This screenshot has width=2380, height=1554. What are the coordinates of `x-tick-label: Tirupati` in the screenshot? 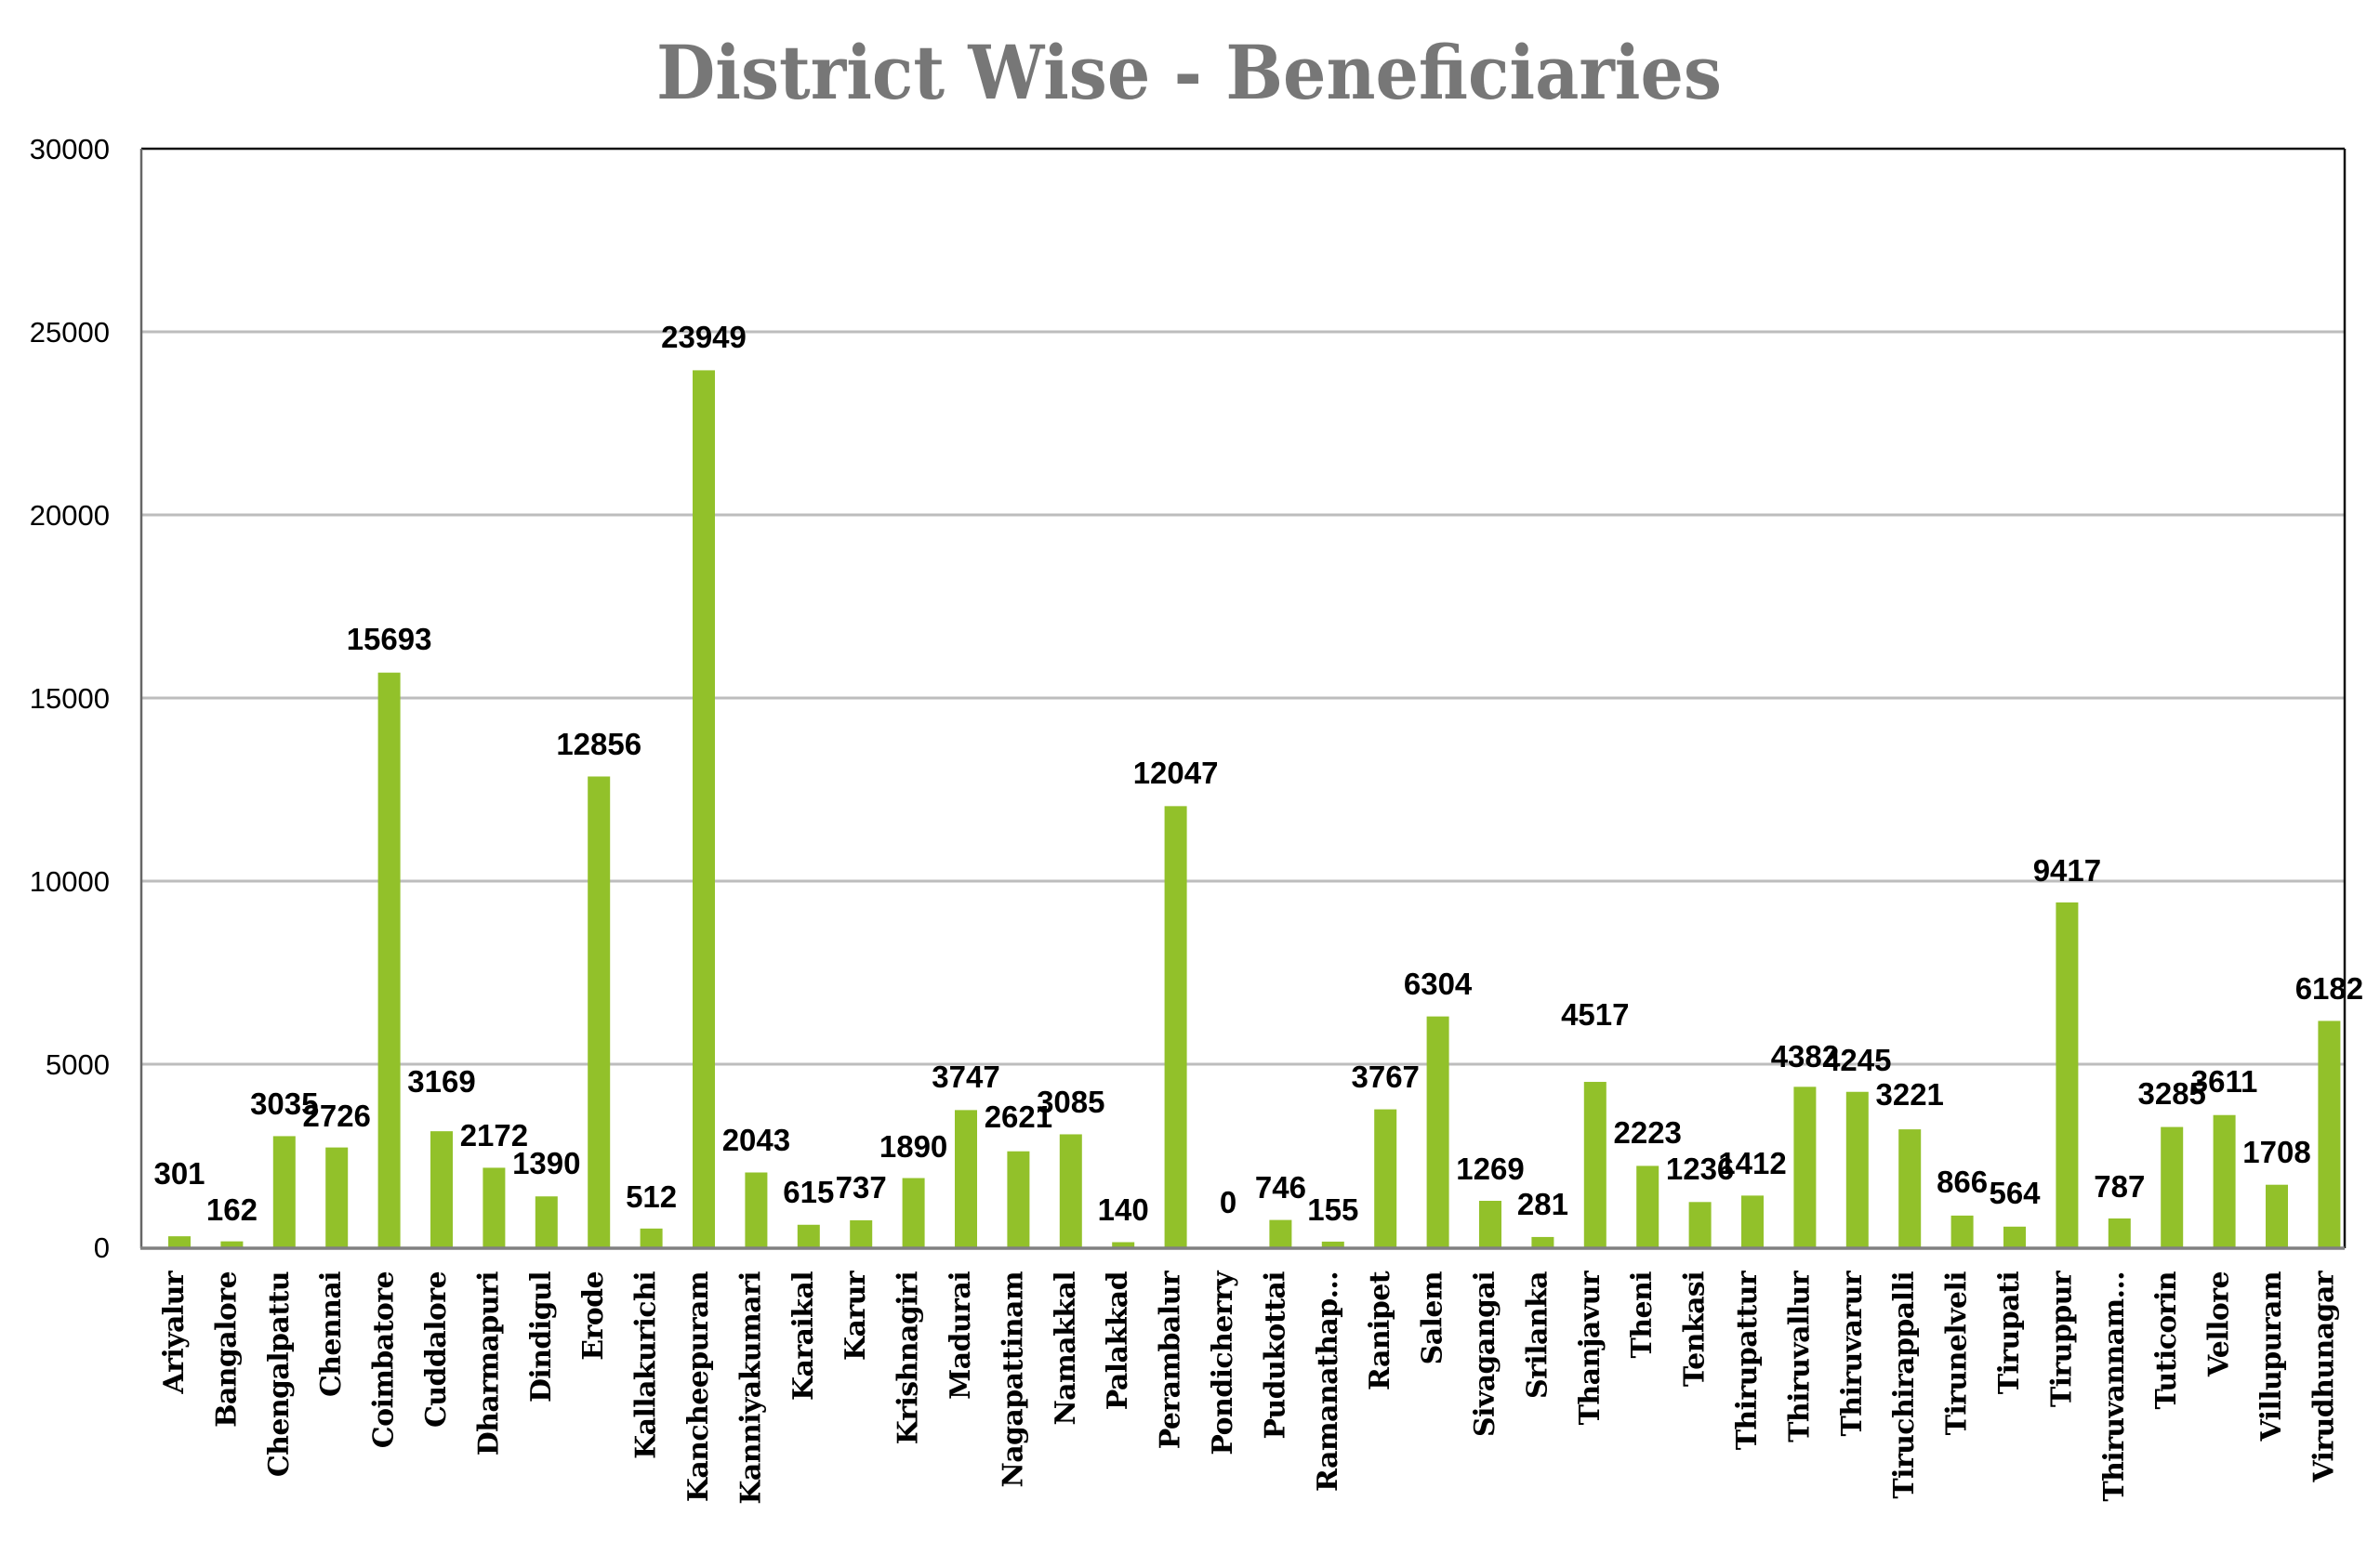 It's located at (2009, 1332).